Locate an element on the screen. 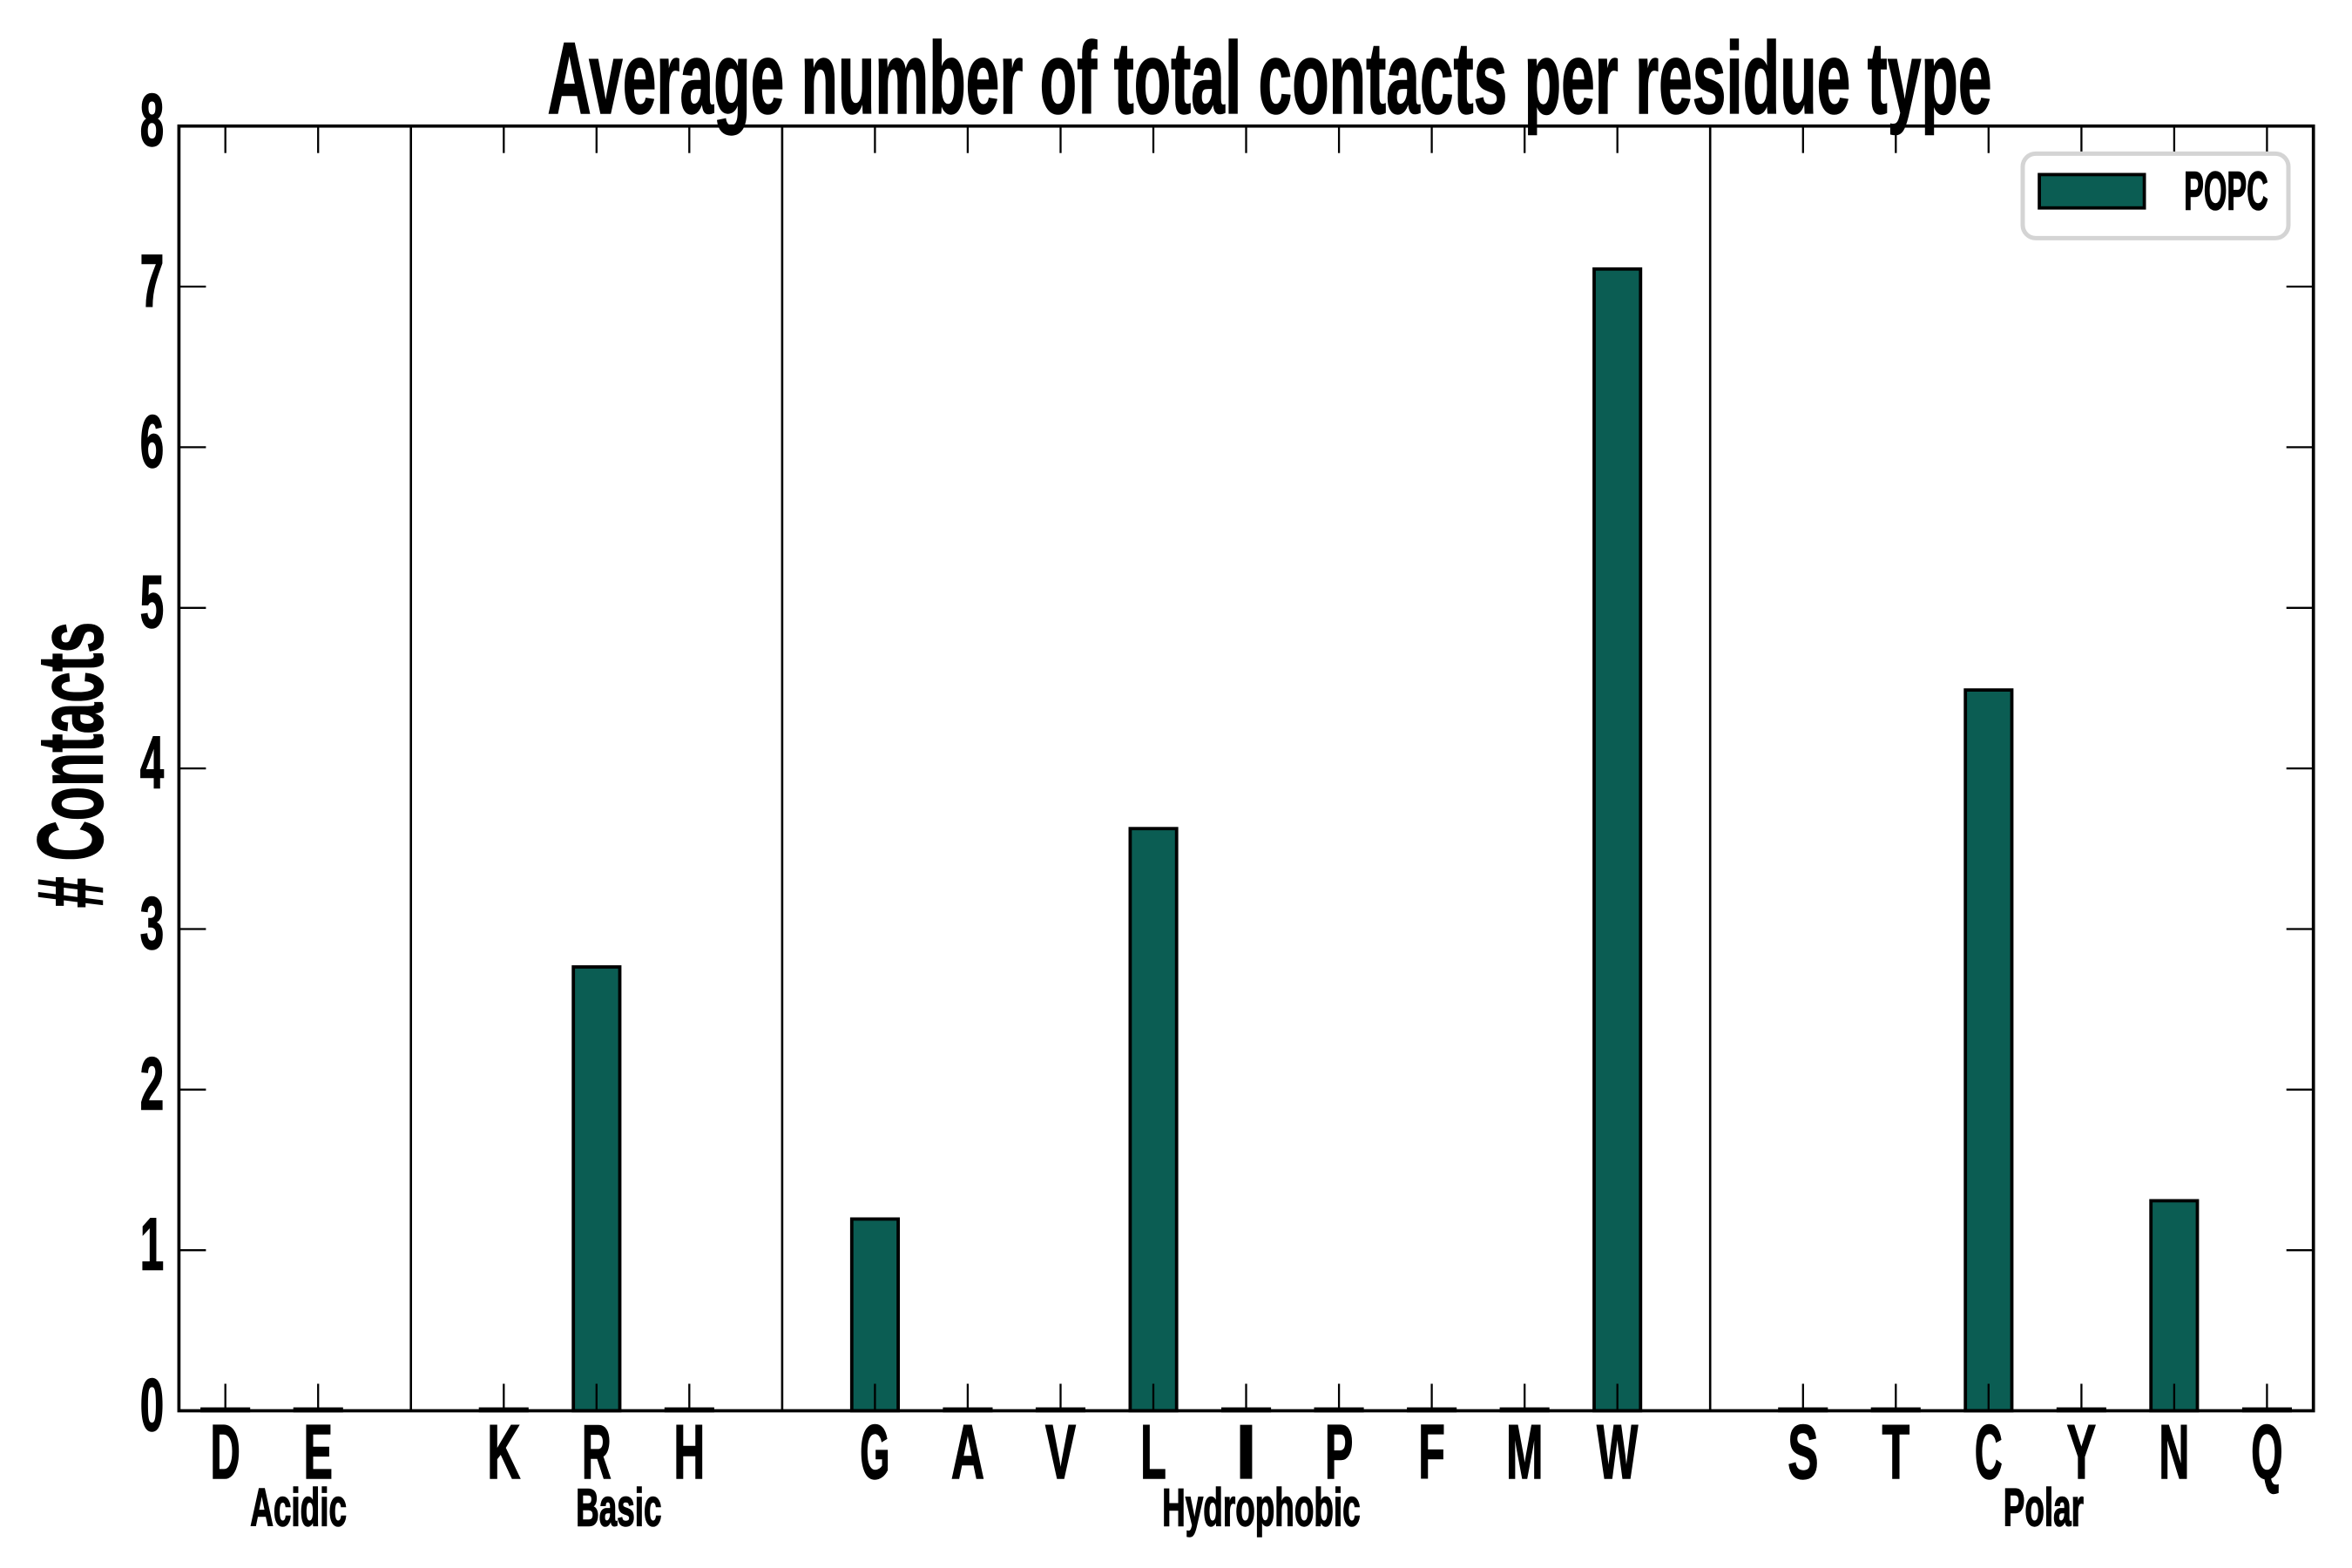 The height and width of the screenshot is (1568, 2352). svg-text: A is located at coordinates (967, 1452).